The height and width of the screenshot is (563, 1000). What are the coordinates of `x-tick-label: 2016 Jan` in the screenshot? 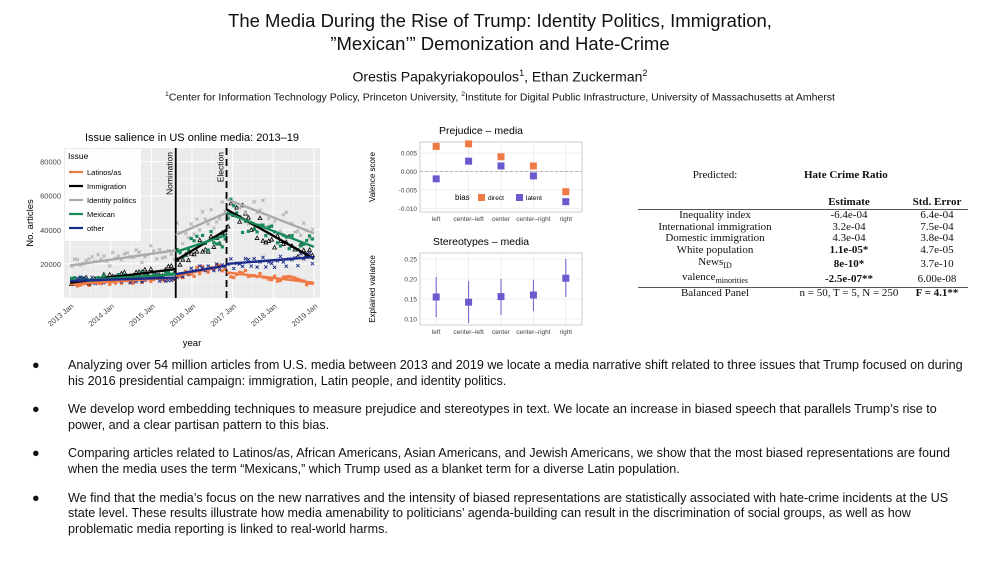 It's located at (182, 315).